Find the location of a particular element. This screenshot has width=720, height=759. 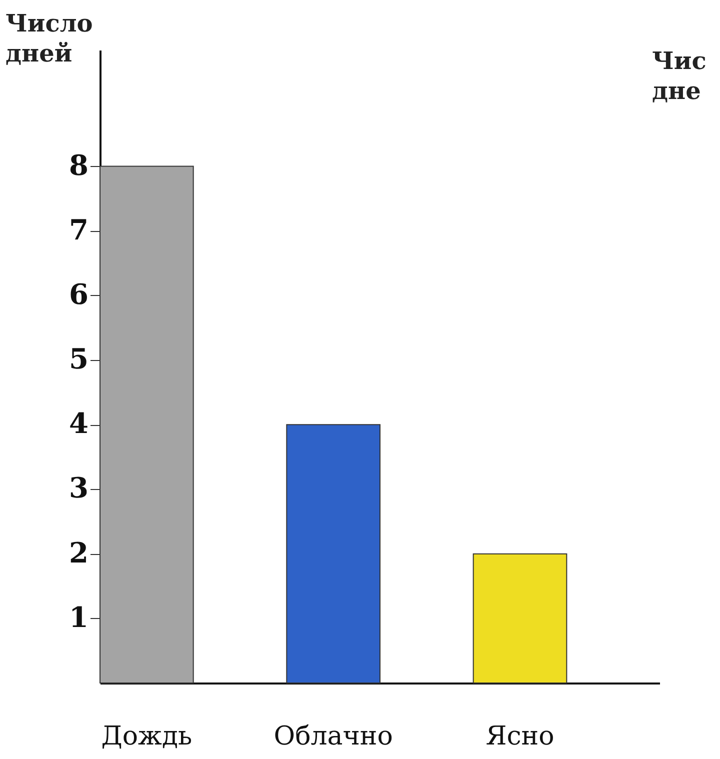

y-tick-label: 7 is located at coordinates (78, 229).